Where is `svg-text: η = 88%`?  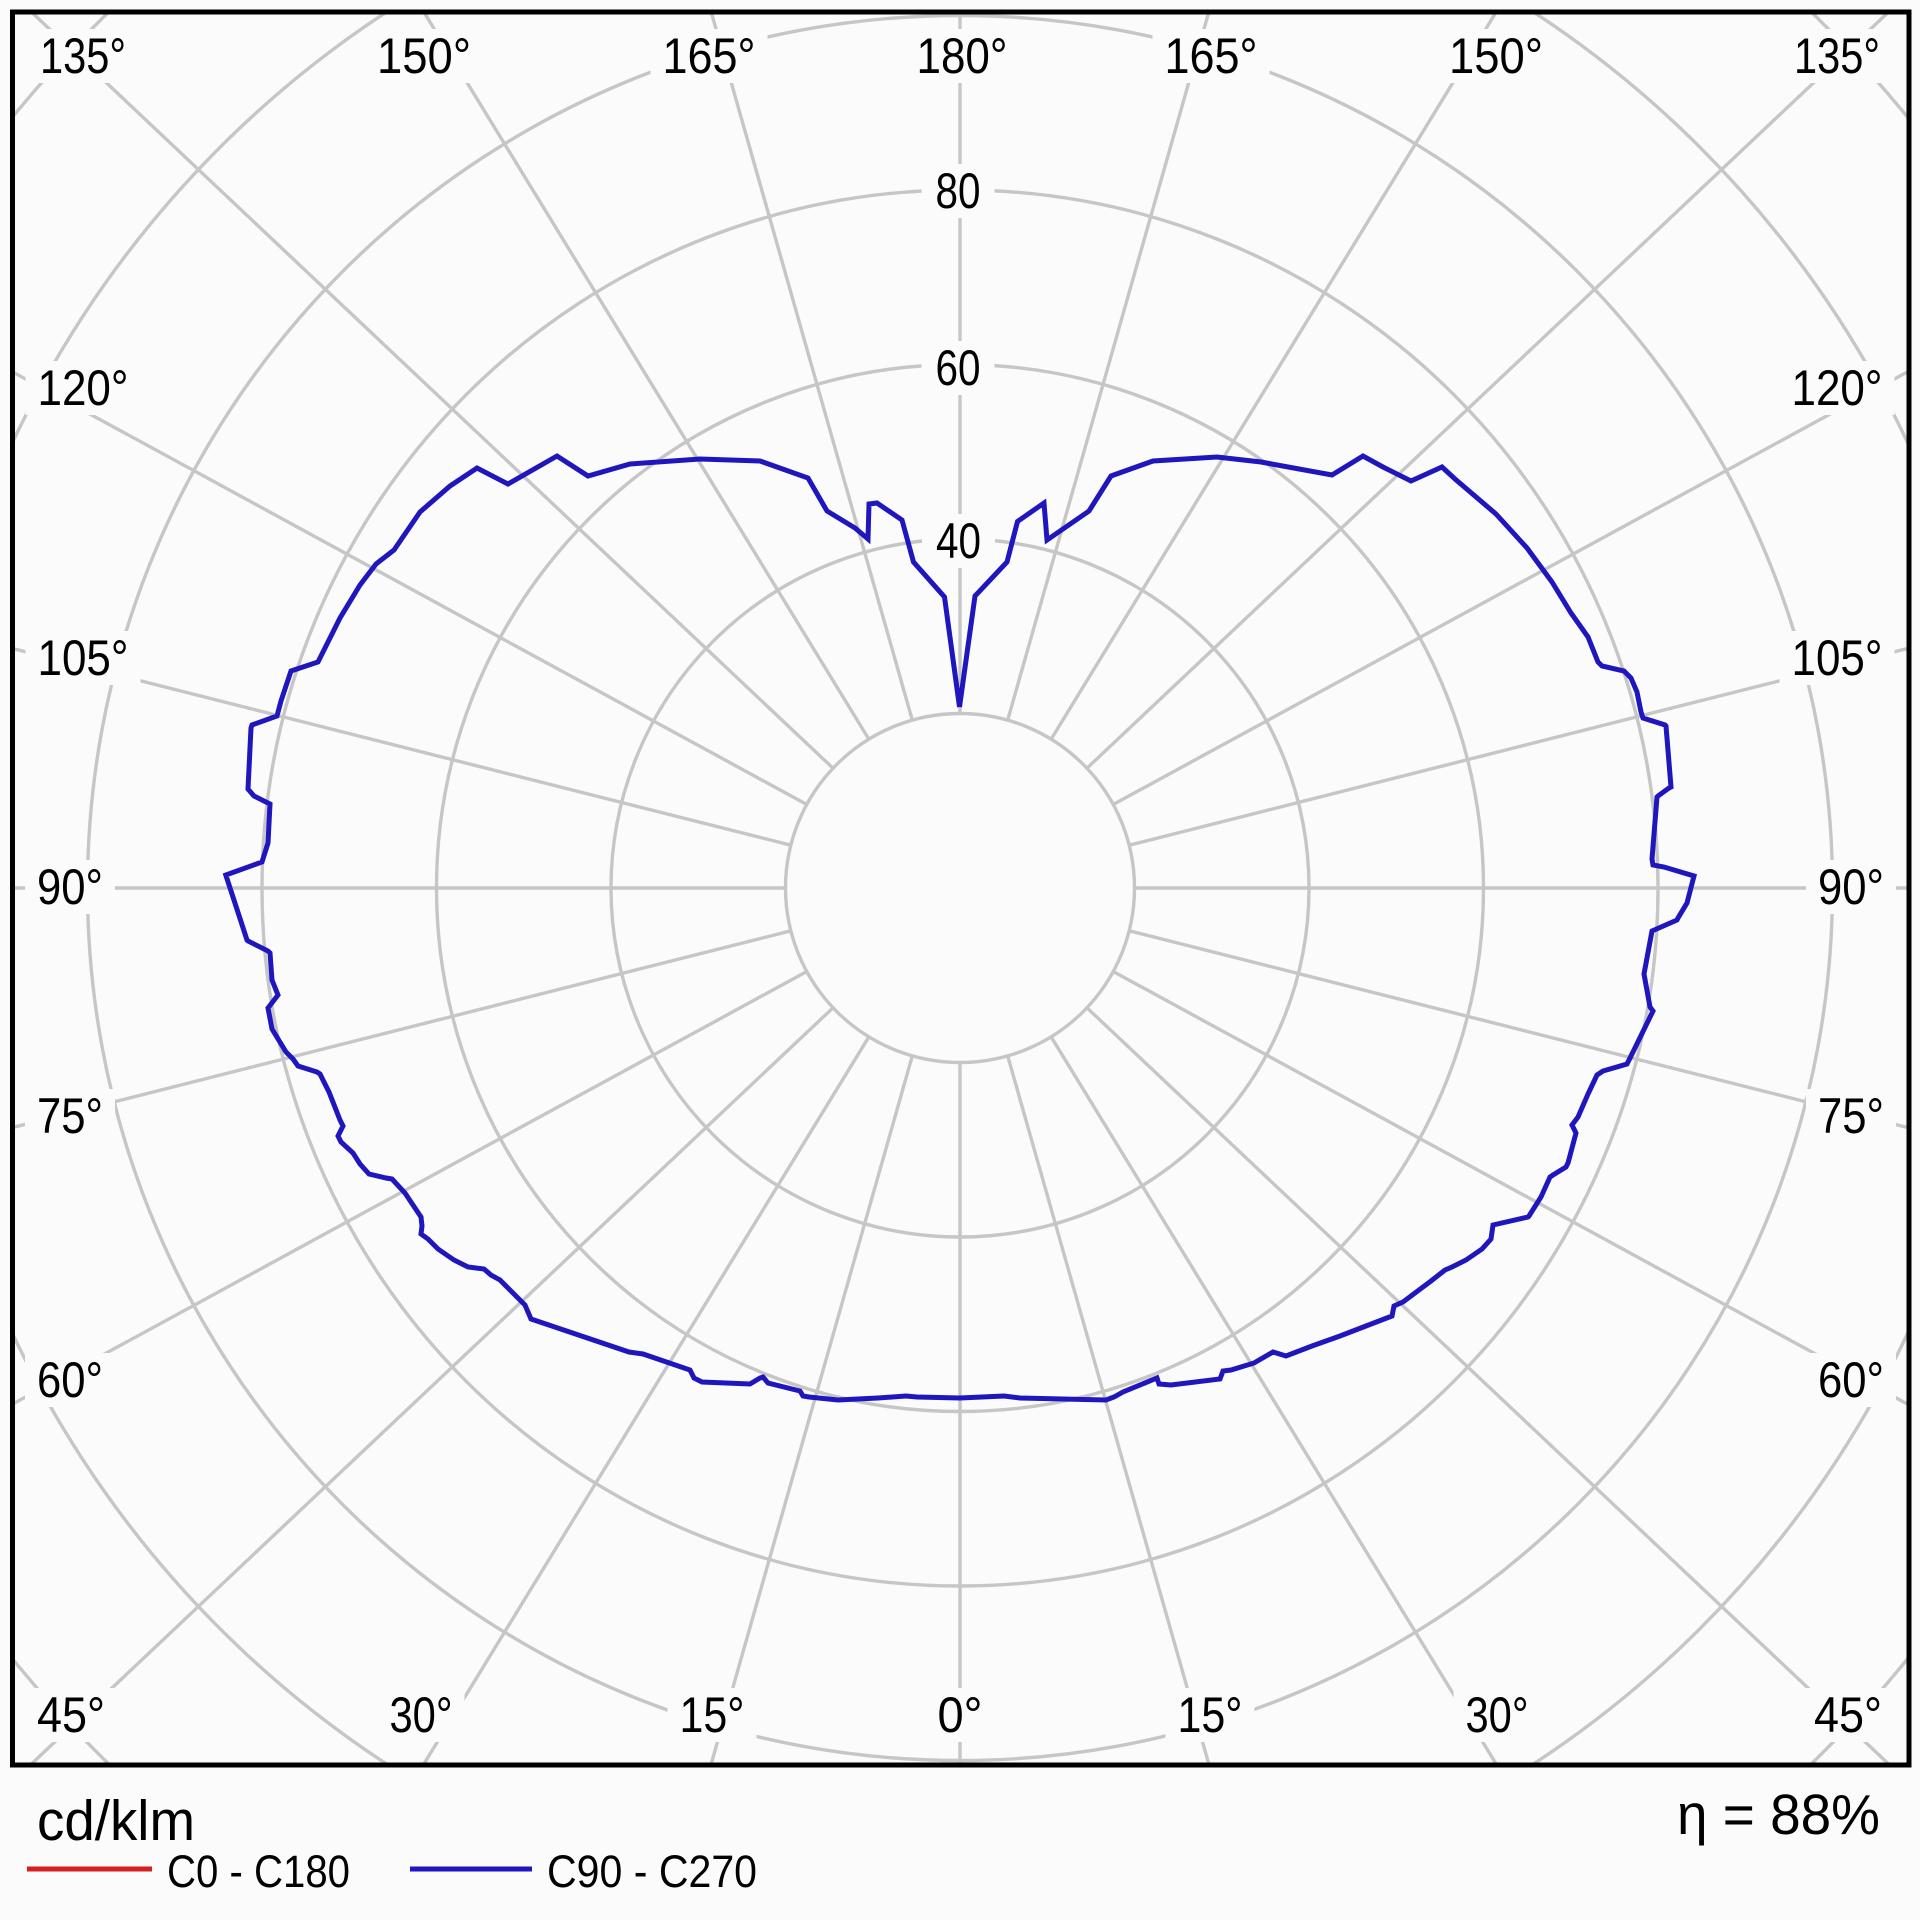
svg-text: η = 88% is located at coordinates (1778, 1815).